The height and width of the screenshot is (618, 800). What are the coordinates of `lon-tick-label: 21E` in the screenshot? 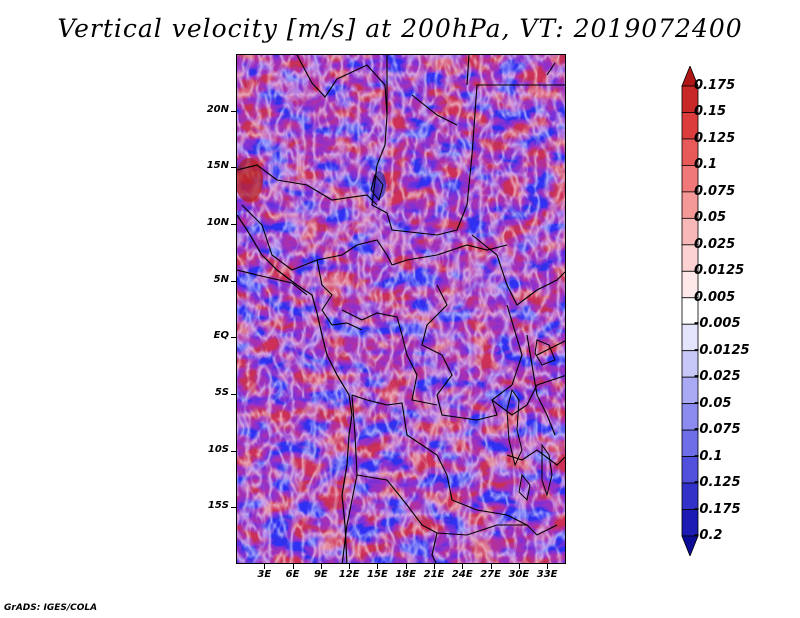 It's located at (434, 574).